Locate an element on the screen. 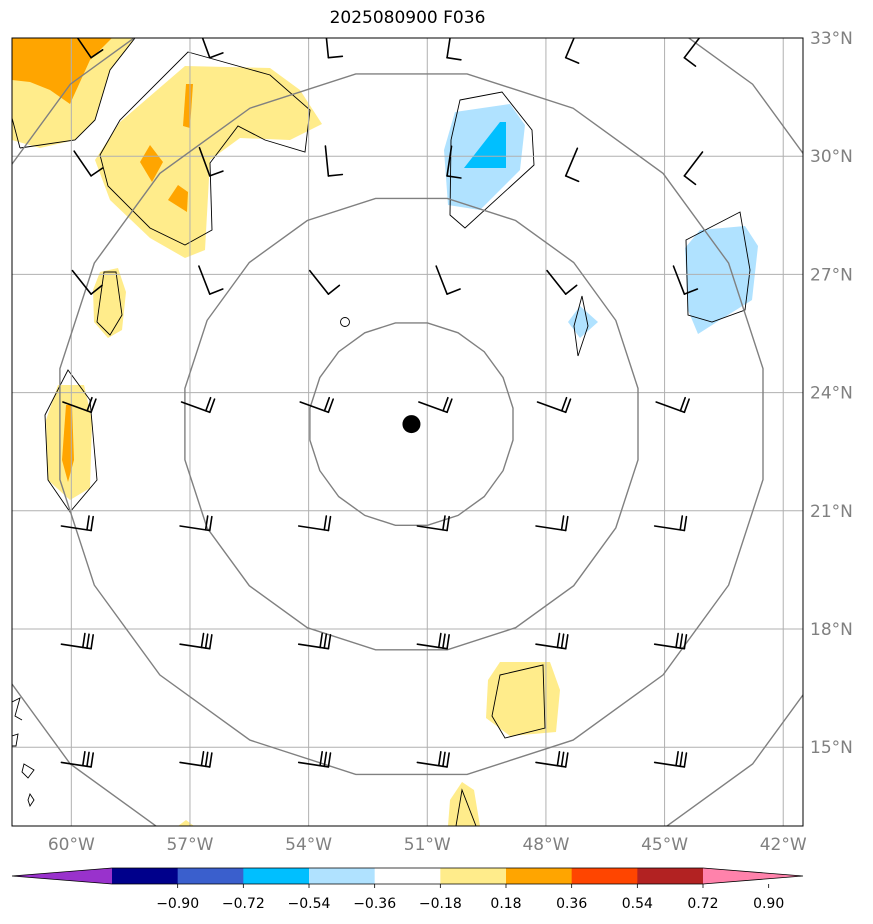 Image resolution: width=873 pixels, height=924 pixels. storm-center-marker is located at coordinates (411, 424).